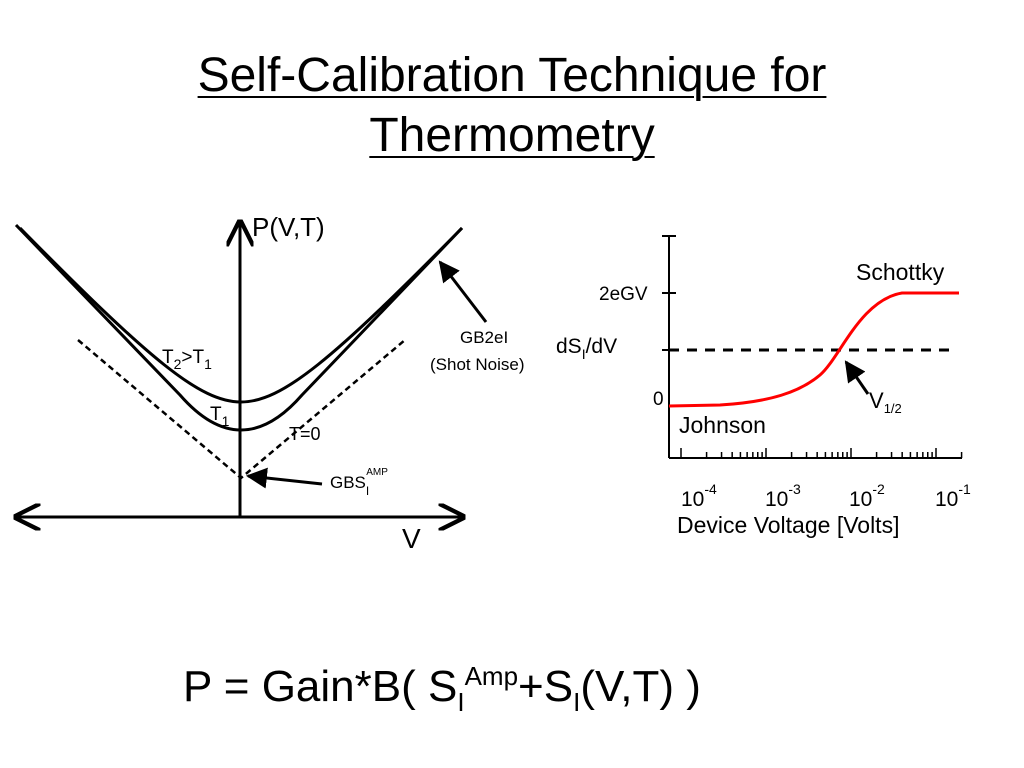  I want to click on x-axis-label: V, so click(411, 538).